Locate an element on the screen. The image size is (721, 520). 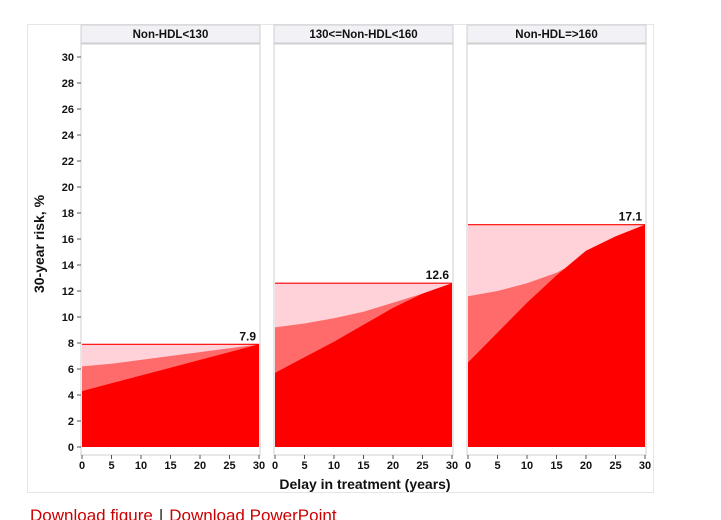
y-tick-label: 4 is located at coordinates (71, 396).